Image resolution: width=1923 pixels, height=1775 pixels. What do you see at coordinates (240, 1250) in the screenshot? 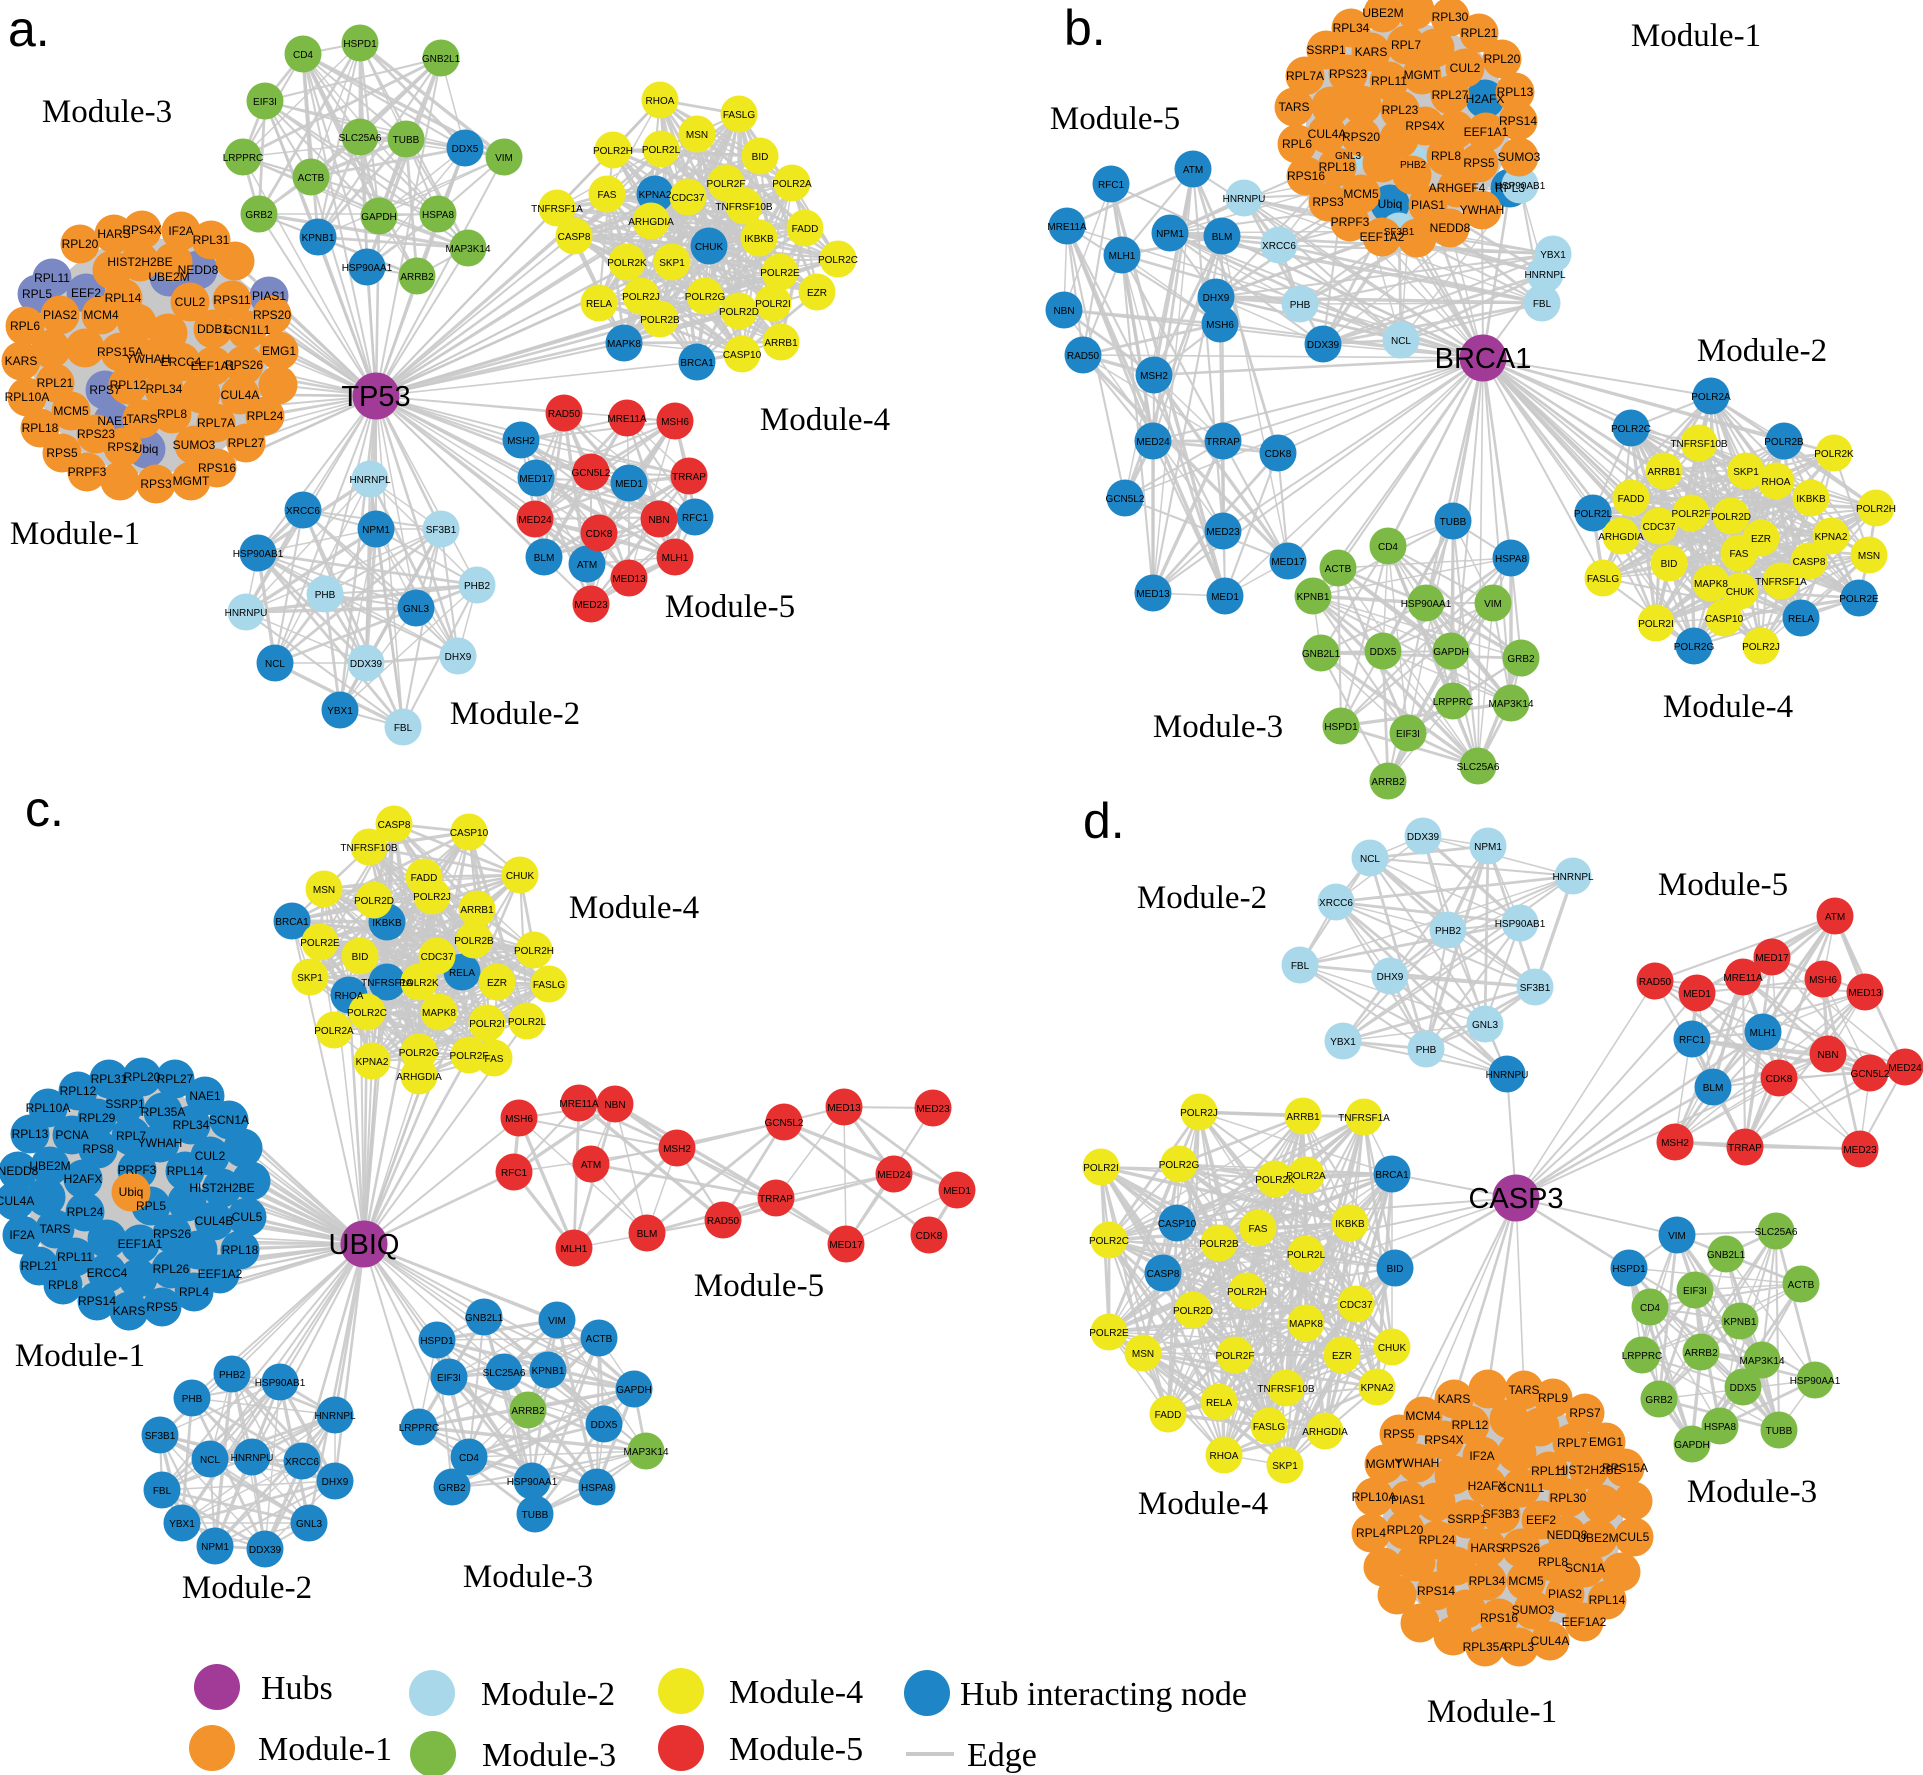
I see `svg-text: RPL18` at bounding box center [240, 1250].